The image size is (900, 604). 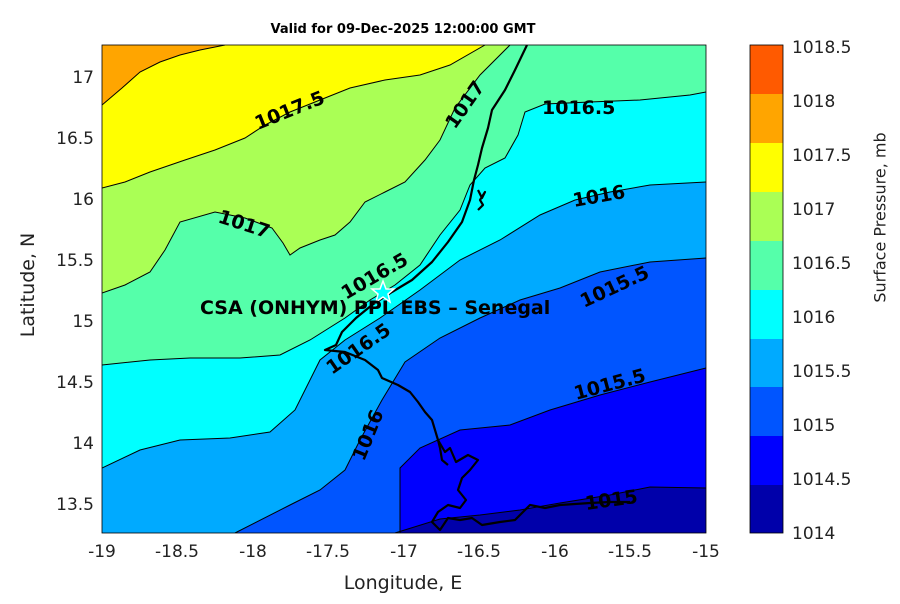 What do you see at coordinates (83, 322) in the screenshot?
I see `y-tick-label: 15` at bounding box center [83, 322].